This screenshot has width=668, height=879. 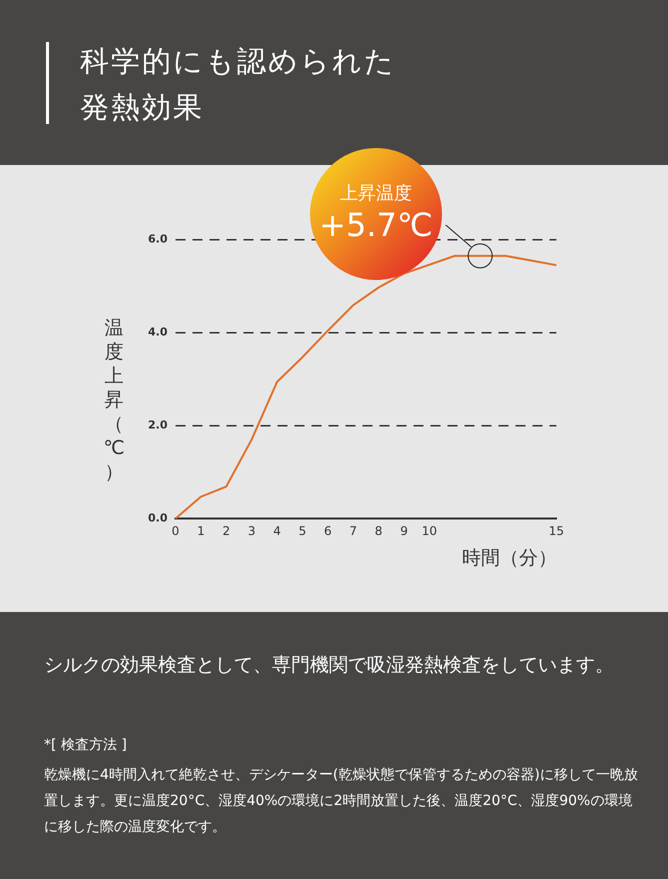 What do you see at coordinates (376, 225) in the screenshot?
I see `annotation: +5.7℃` at bounding box center [376, 225].